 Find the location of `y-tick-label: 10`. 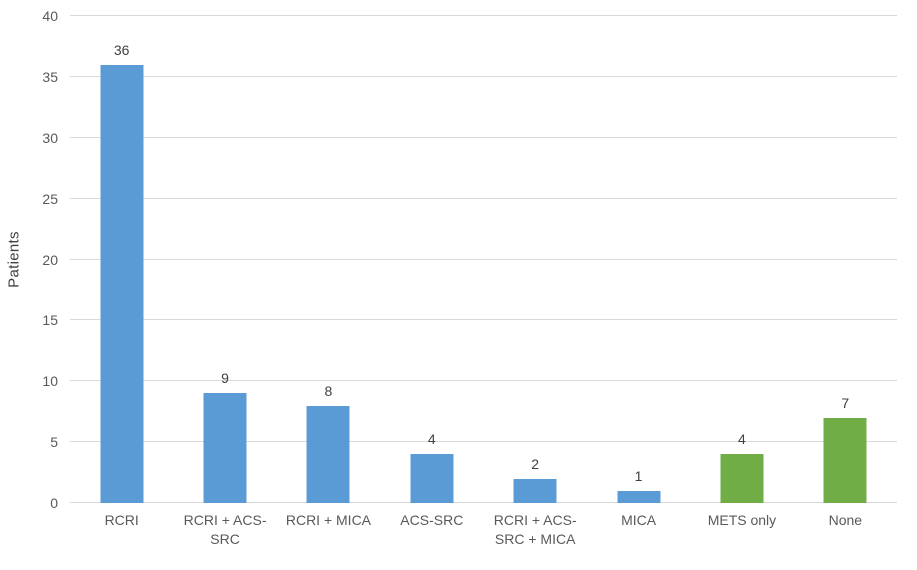

y-tick-label: 10 is located at coordinates (50, 381).